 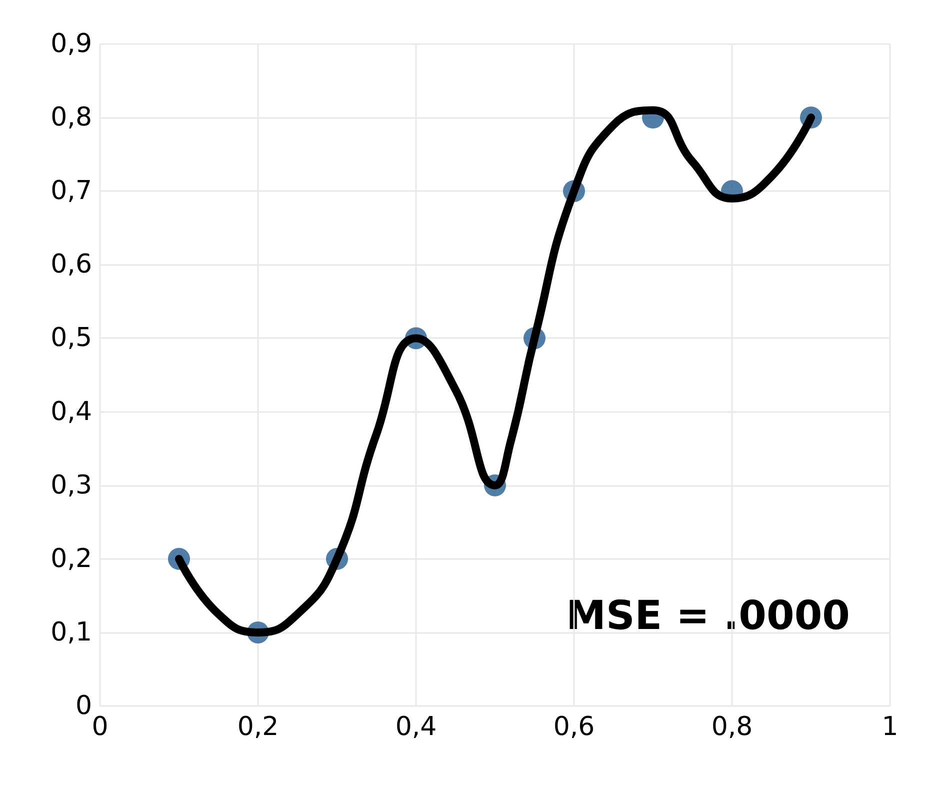 I want to click on y-tick-label: 0,9, so click(x=71, y=44).